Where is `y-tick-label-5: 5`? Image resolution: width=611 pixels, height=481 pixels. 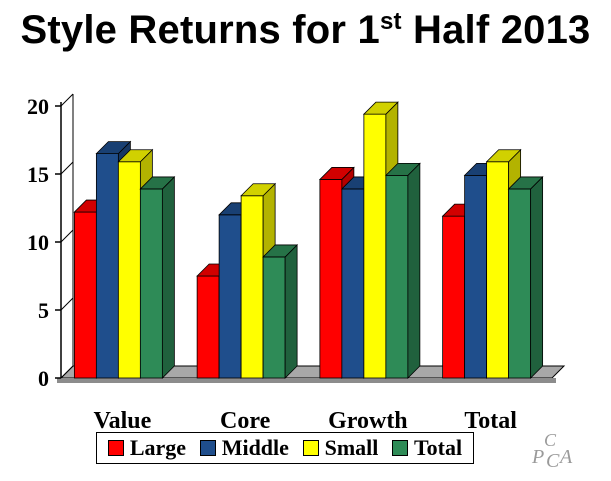
y-tick-label-5: 5 is located at coordinates (43, 310).